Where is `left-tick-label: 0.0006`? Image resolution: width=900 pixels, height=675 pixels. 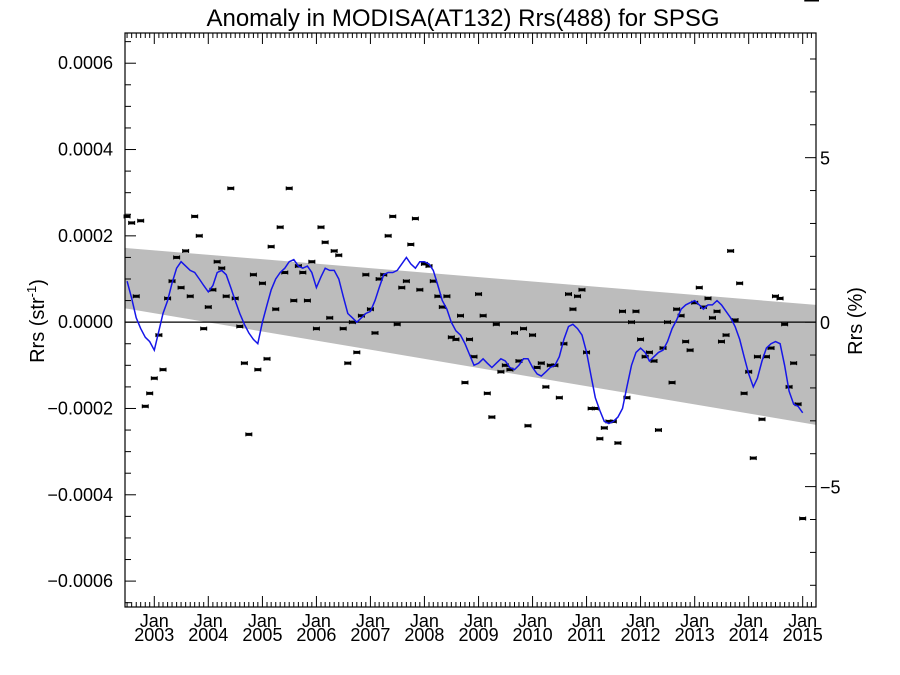
left-tick-label: 0.0006 is located at coordinates (85, 63).